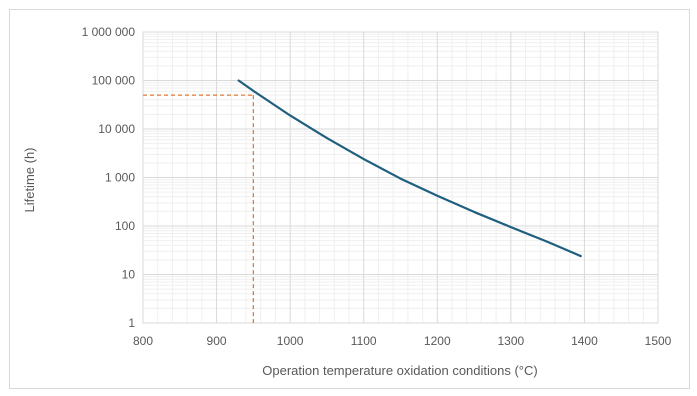 This screenshot has width=697, height=396. Describe the element at coordinates (109, 32) in the screenshot. I see `y-tick-label: 1 000 000` at that location.